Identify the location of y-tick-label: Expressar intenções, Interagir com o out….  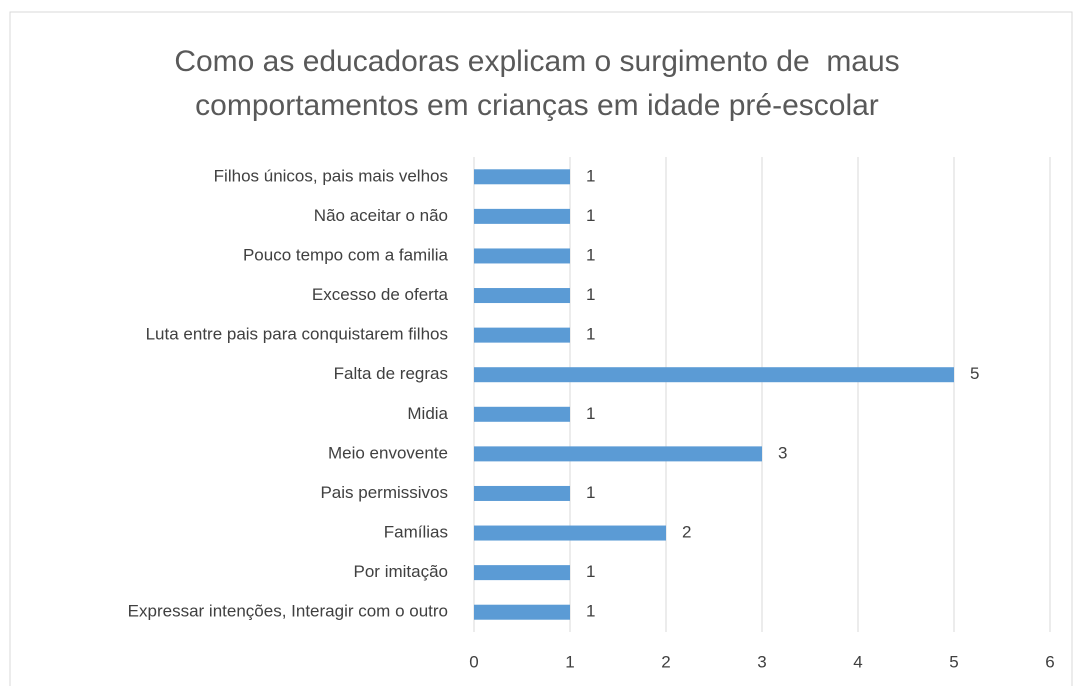
(288, 611).